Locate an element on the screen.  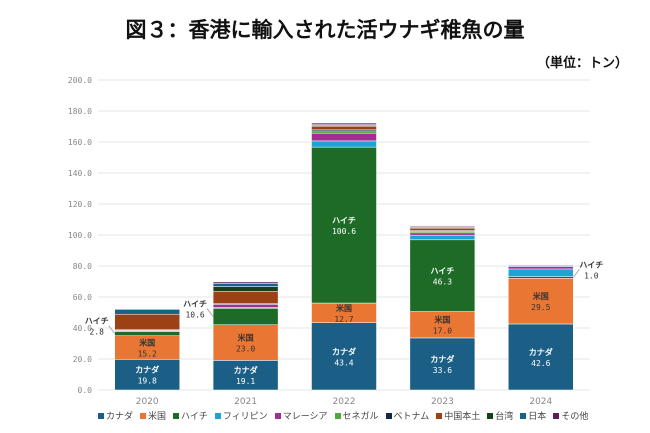
legend-label: 台湾 is located at coordinates (504, 417).